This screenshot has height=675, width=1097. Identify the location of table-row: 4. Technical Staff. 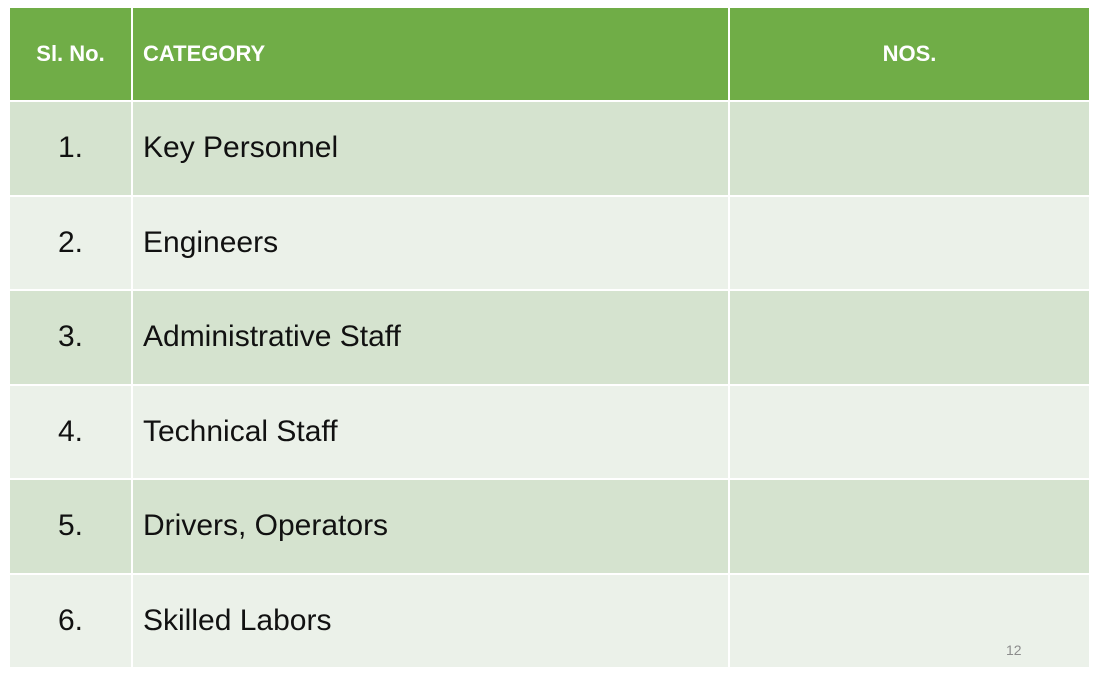
(549, 431).